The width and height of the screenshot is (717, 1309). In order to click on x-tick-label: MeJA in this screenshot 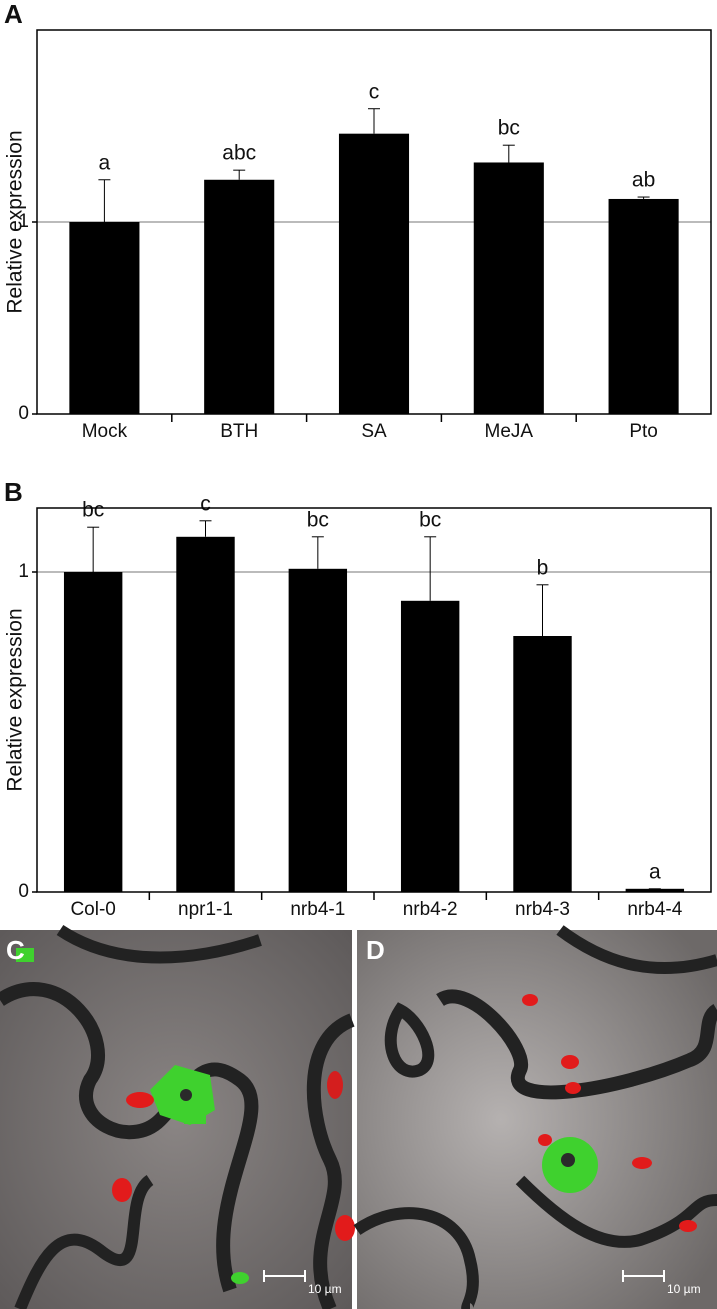, I will do `click(509, 431)`.